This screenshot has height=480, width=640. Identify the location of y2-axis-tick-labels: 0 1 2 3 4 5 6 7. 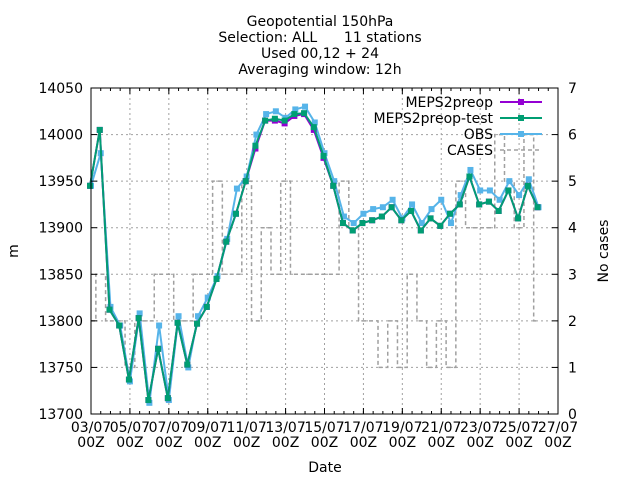
(572, 252).